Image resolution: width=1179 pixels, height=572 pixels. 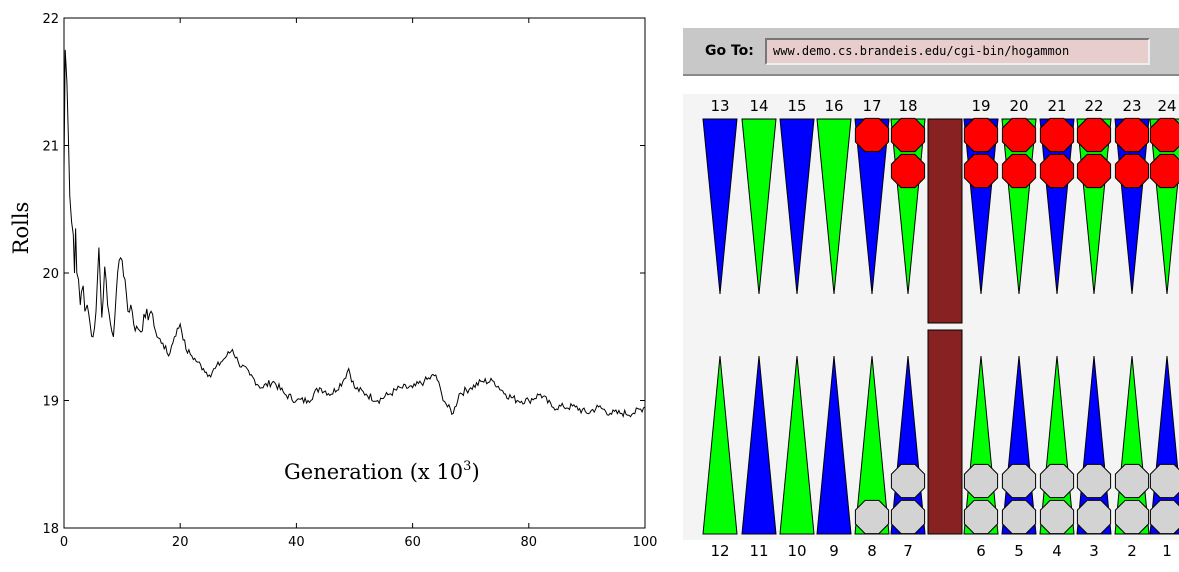 What do you see at coordinates (907, 106) in the screenshot?
I see `point-label-top: 18` at bounding box center [907, 106].